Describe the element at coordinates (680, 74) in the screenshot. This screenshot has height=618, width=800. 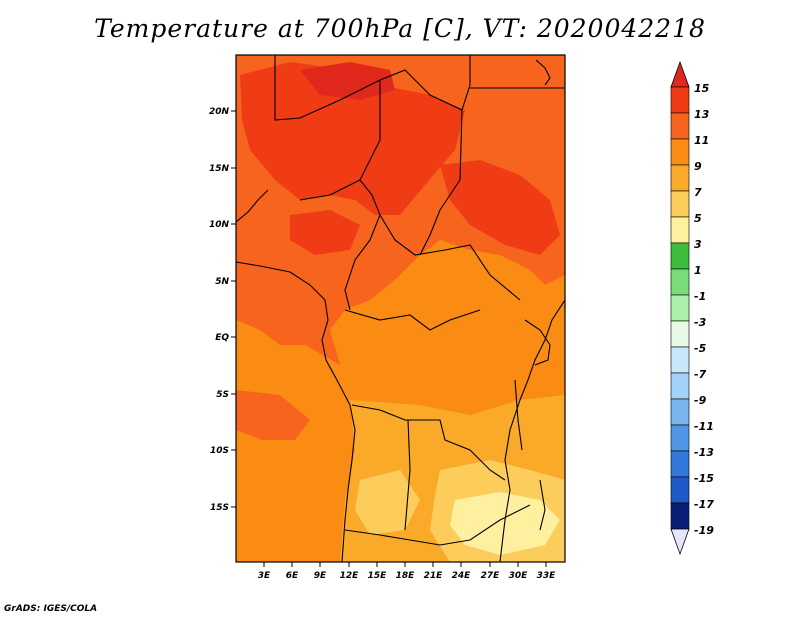
I see `colorbar-arrow-top` at that location.